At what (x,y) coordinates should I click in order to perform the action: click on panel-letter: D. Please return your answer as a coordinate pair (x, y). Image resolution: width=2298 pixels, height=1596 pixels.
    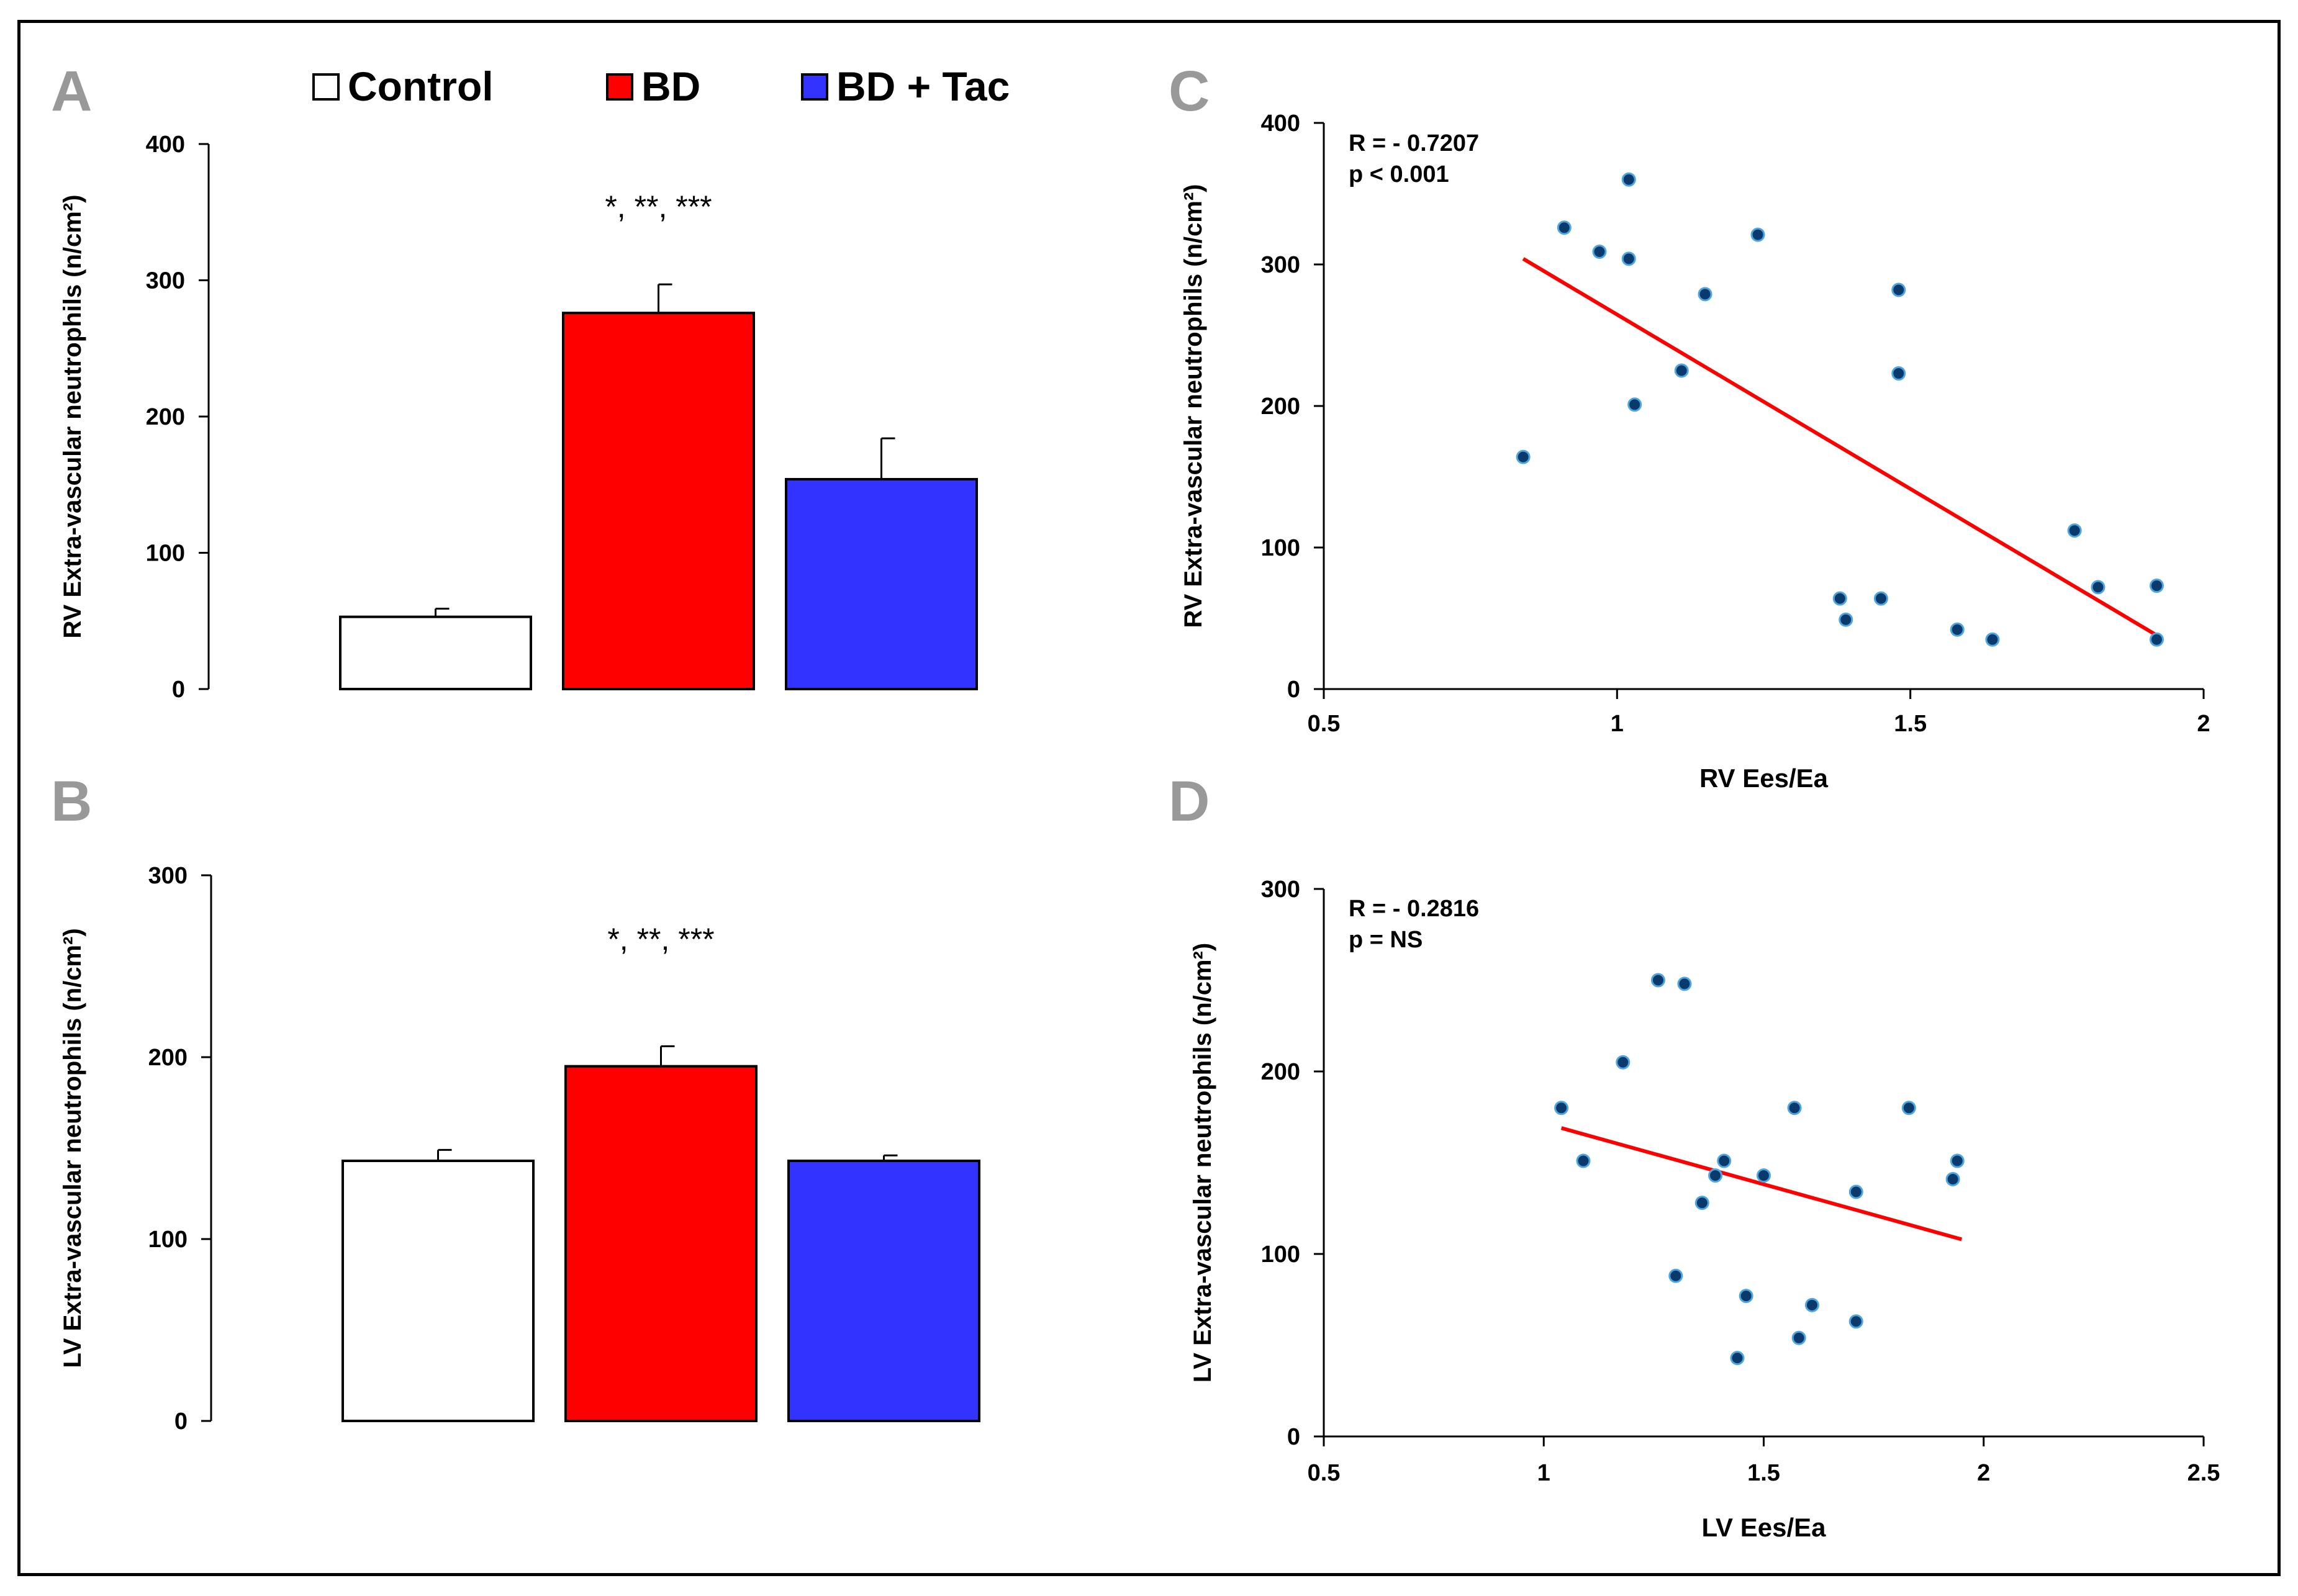
    Looking at the image, I should click on (1190, 801).